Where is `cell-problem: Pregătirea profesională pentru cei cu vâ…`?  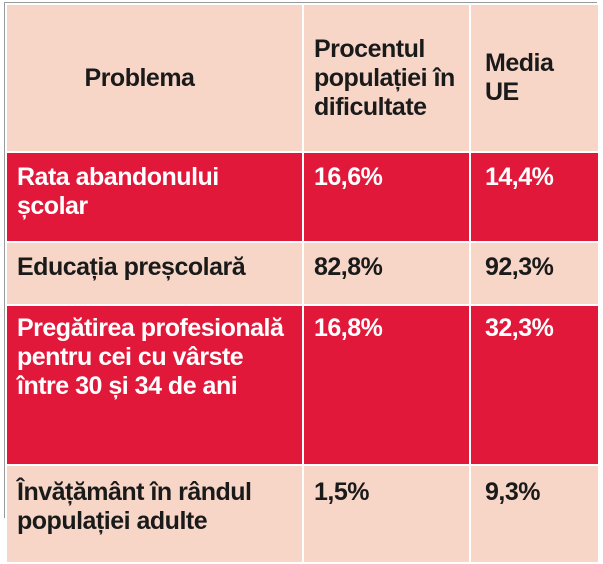
cell-problem: Pregătirea profesională pentru cei cu vâ… is located at coordinates (154, 385).